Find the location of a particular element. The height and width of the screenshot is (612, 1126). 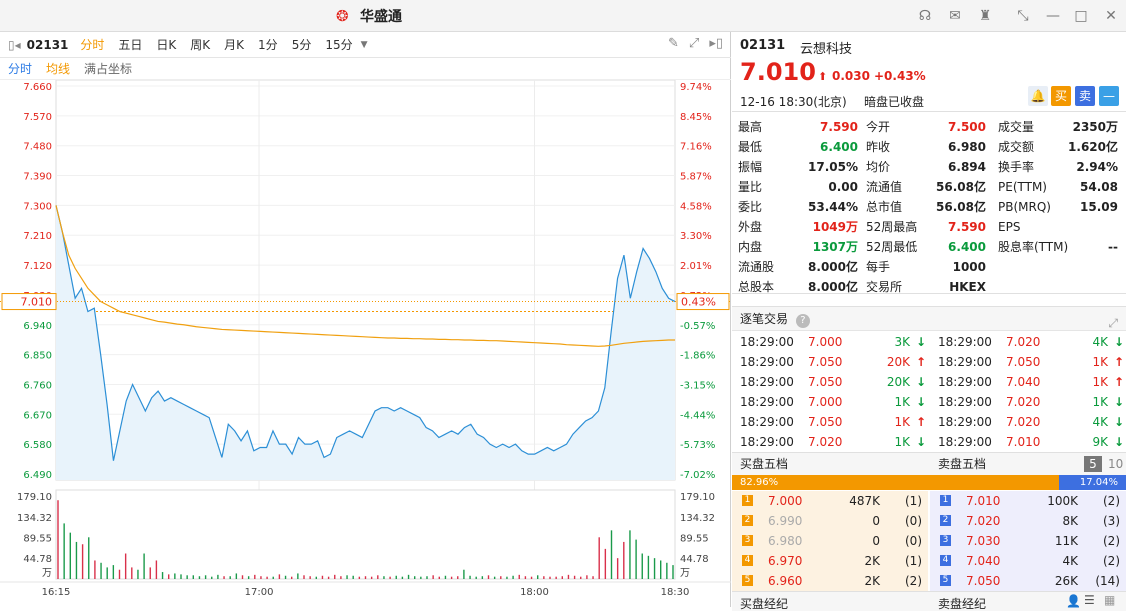

stat-value: 56.08亿 is located at coordinates (961, 187).